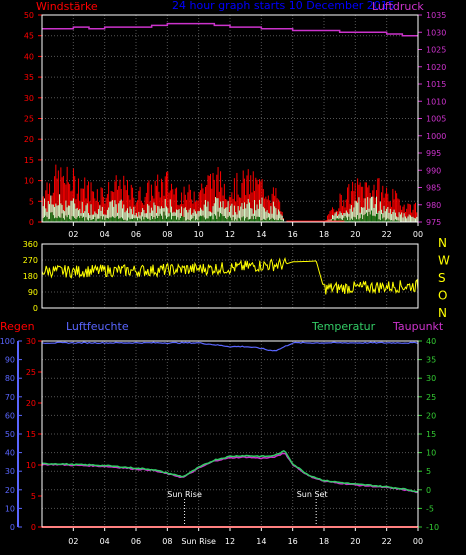  I want to click on wind-tick-label: 0, so click(31, 222).